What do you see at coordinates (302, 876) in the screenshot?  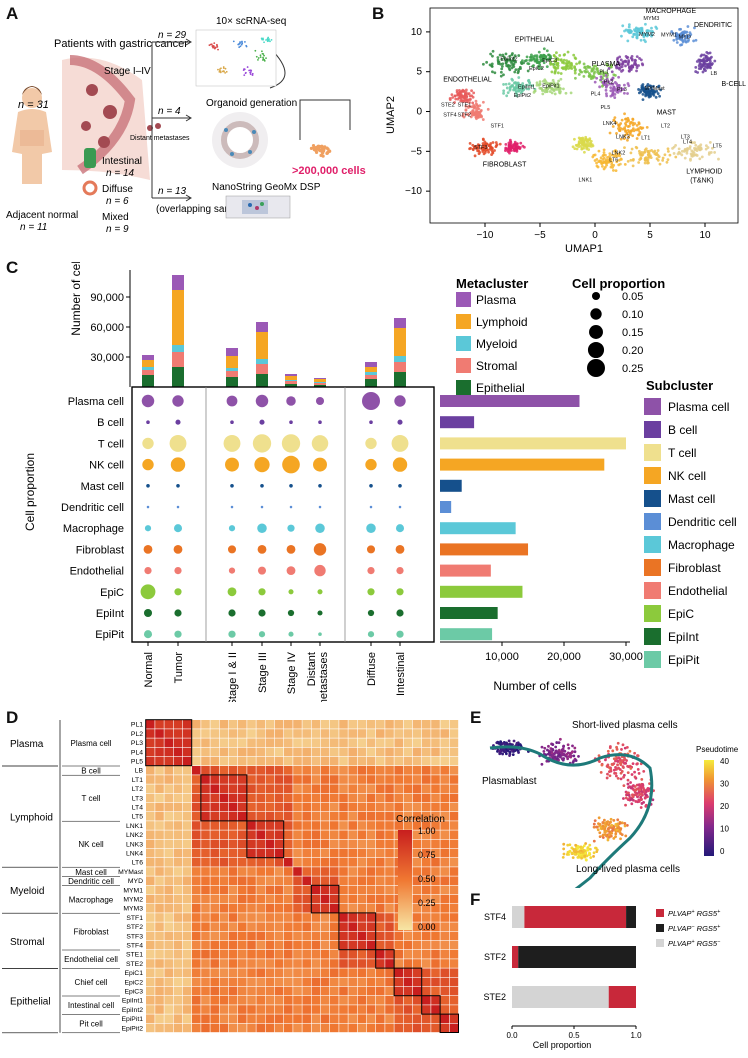 I see `heatmap-cells` at bounding box center [302, 876].